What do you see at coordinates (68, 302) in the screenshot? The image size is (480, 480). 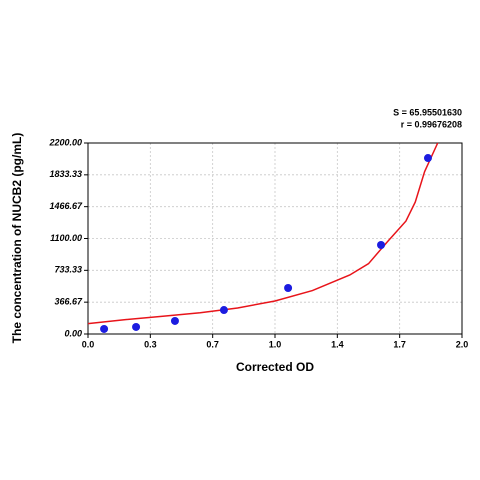 I see `y-tick-label: 366.67` at bounding box center [68, 302].